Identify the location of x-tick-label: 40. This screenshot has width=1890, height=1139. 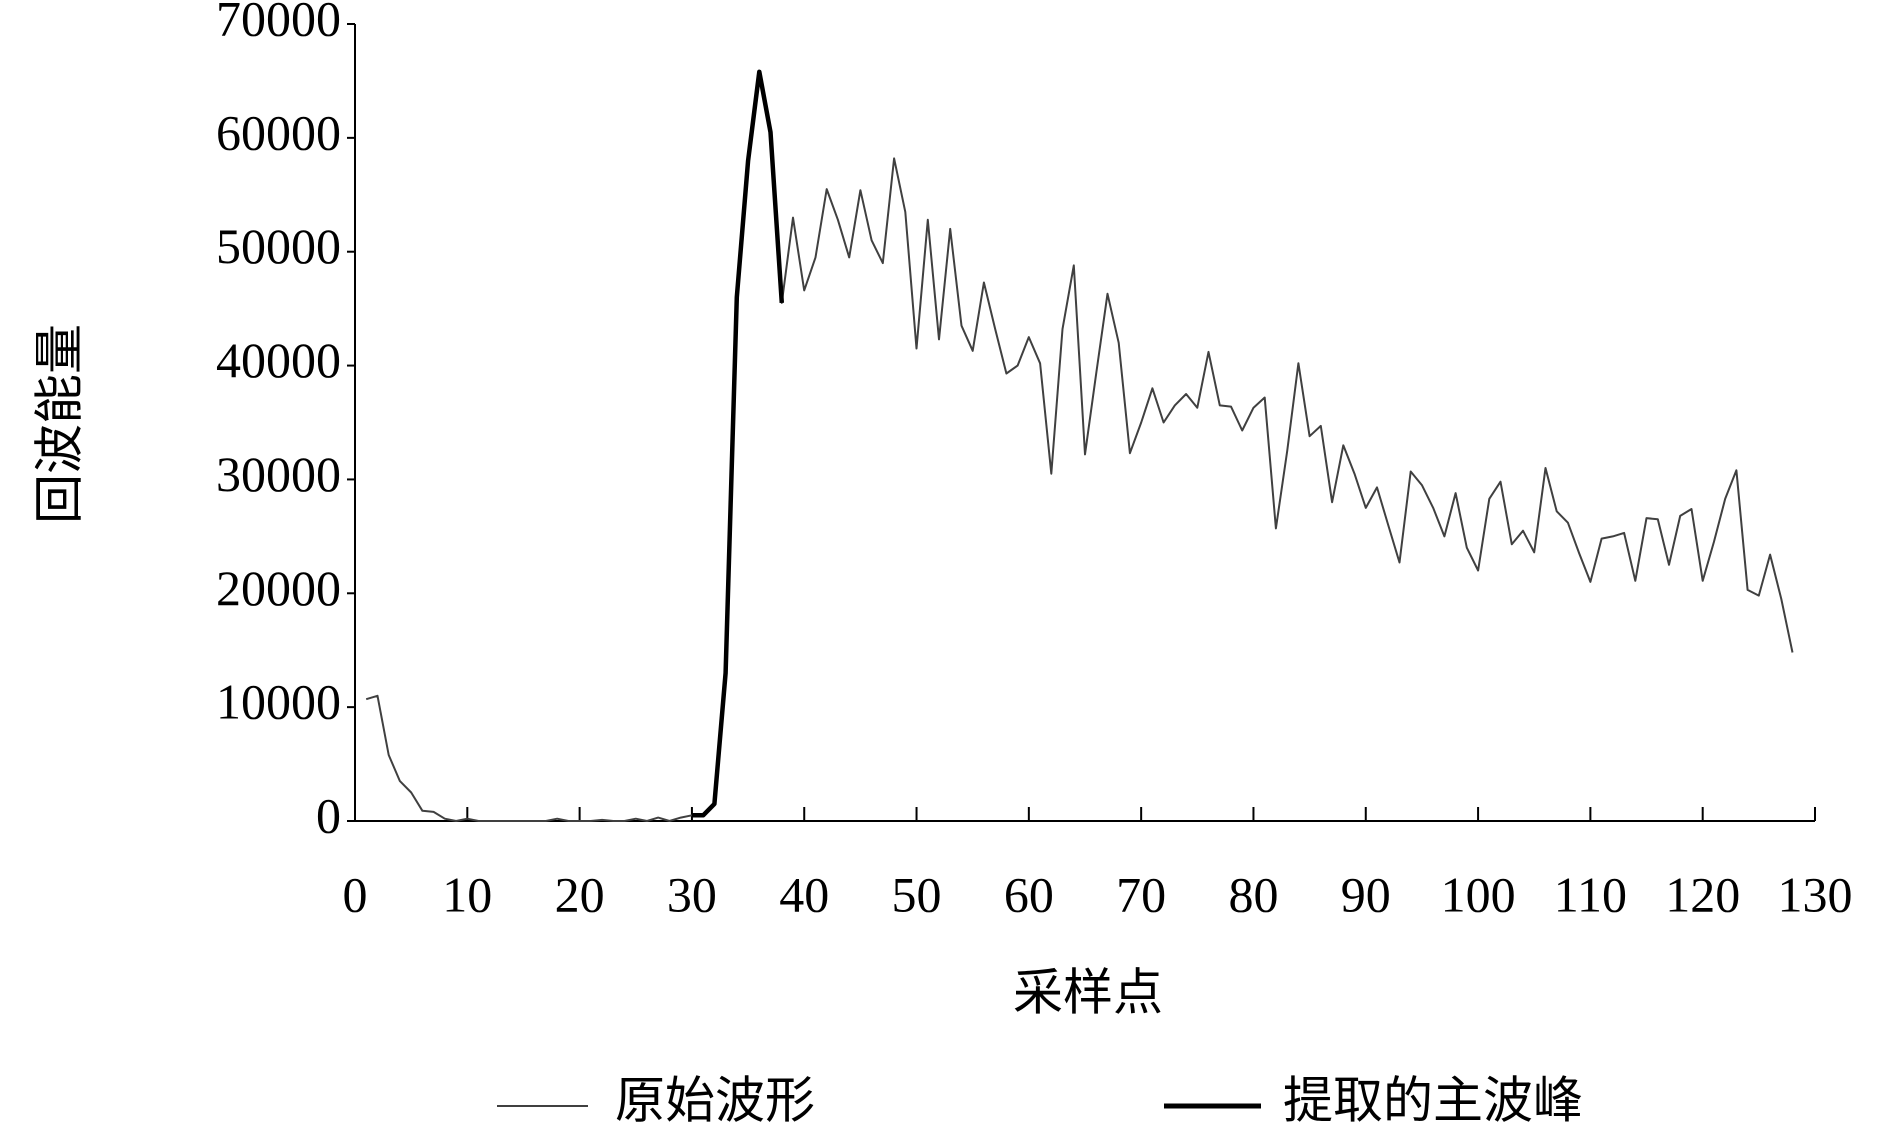
(804, 894).